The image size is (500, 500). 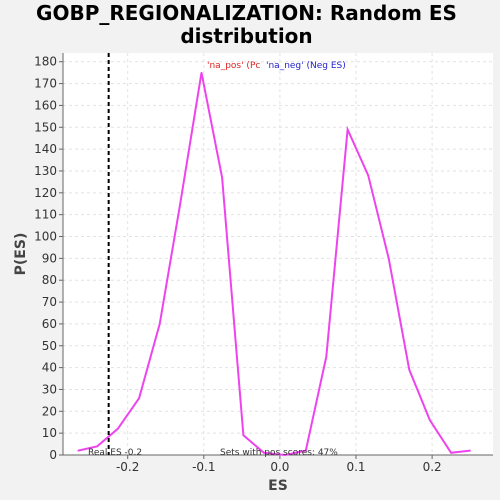 I want to click on pos-scores-annotation: Sets with pos scores: 47%, so click(x=279, y=453).